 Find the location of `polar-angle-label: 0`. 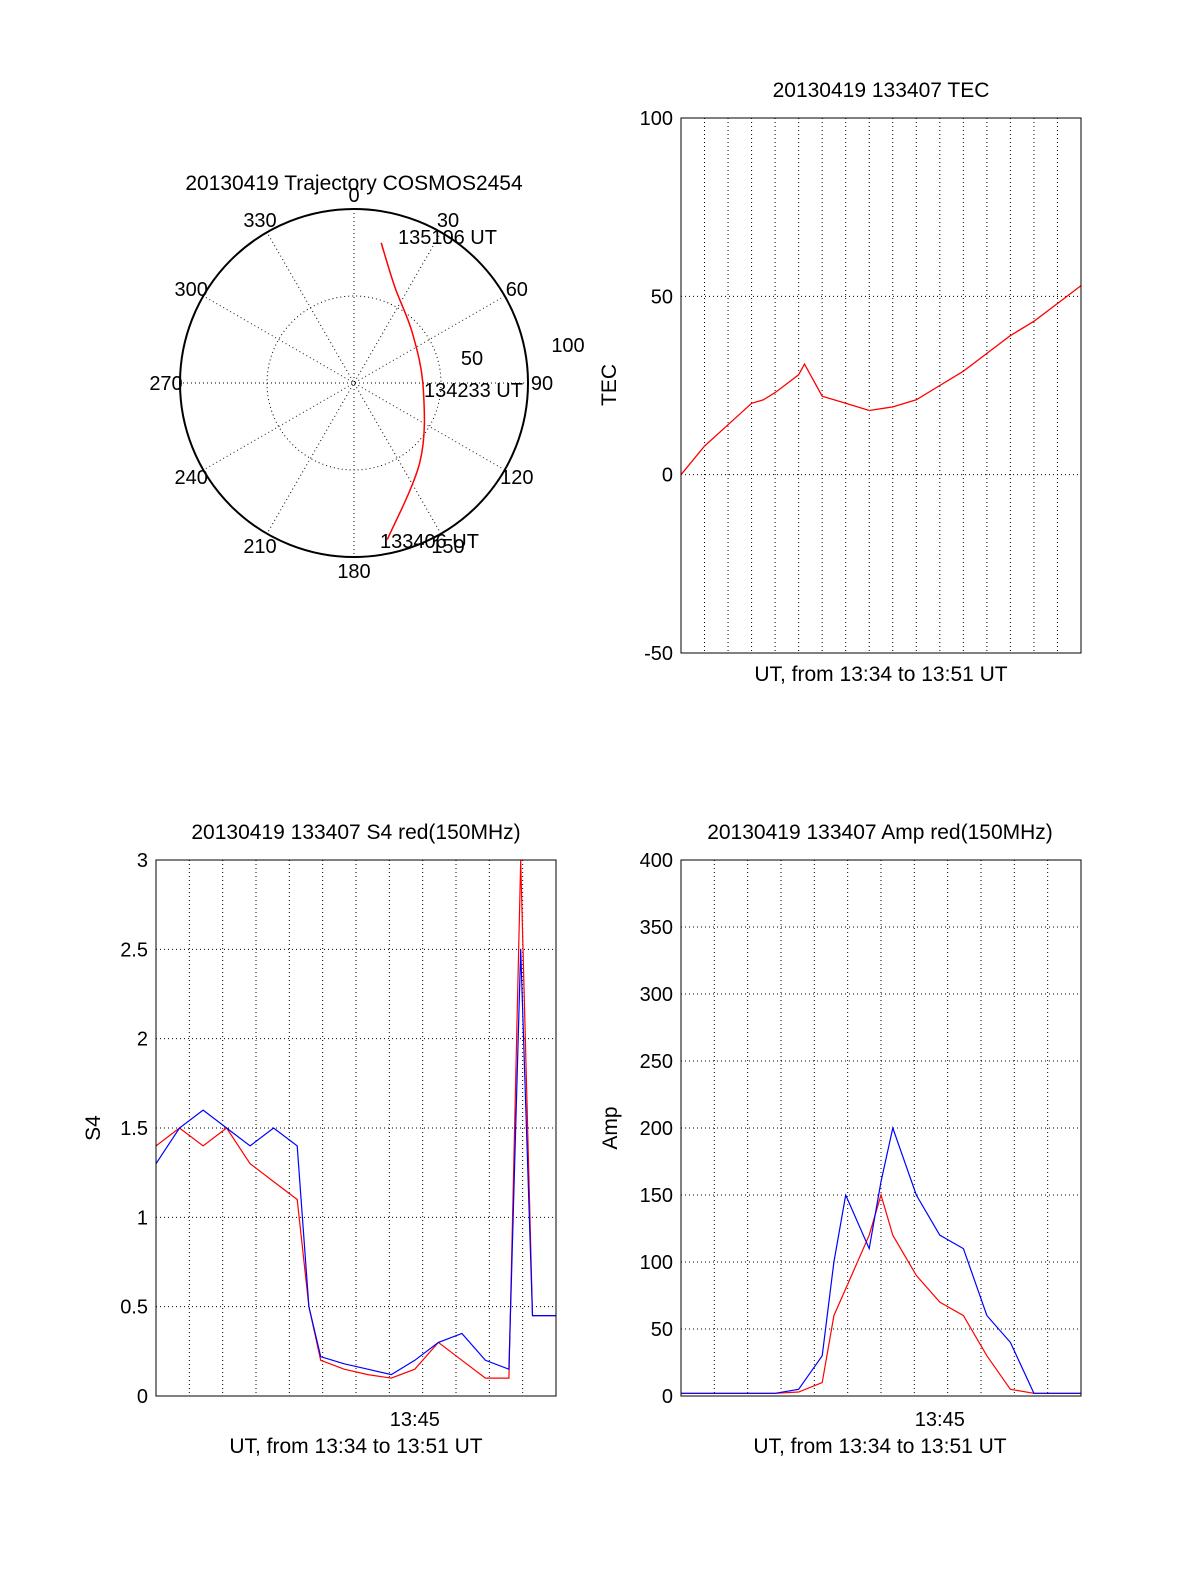

polar-angle-label: 0 is located at coordinates (353, 196).